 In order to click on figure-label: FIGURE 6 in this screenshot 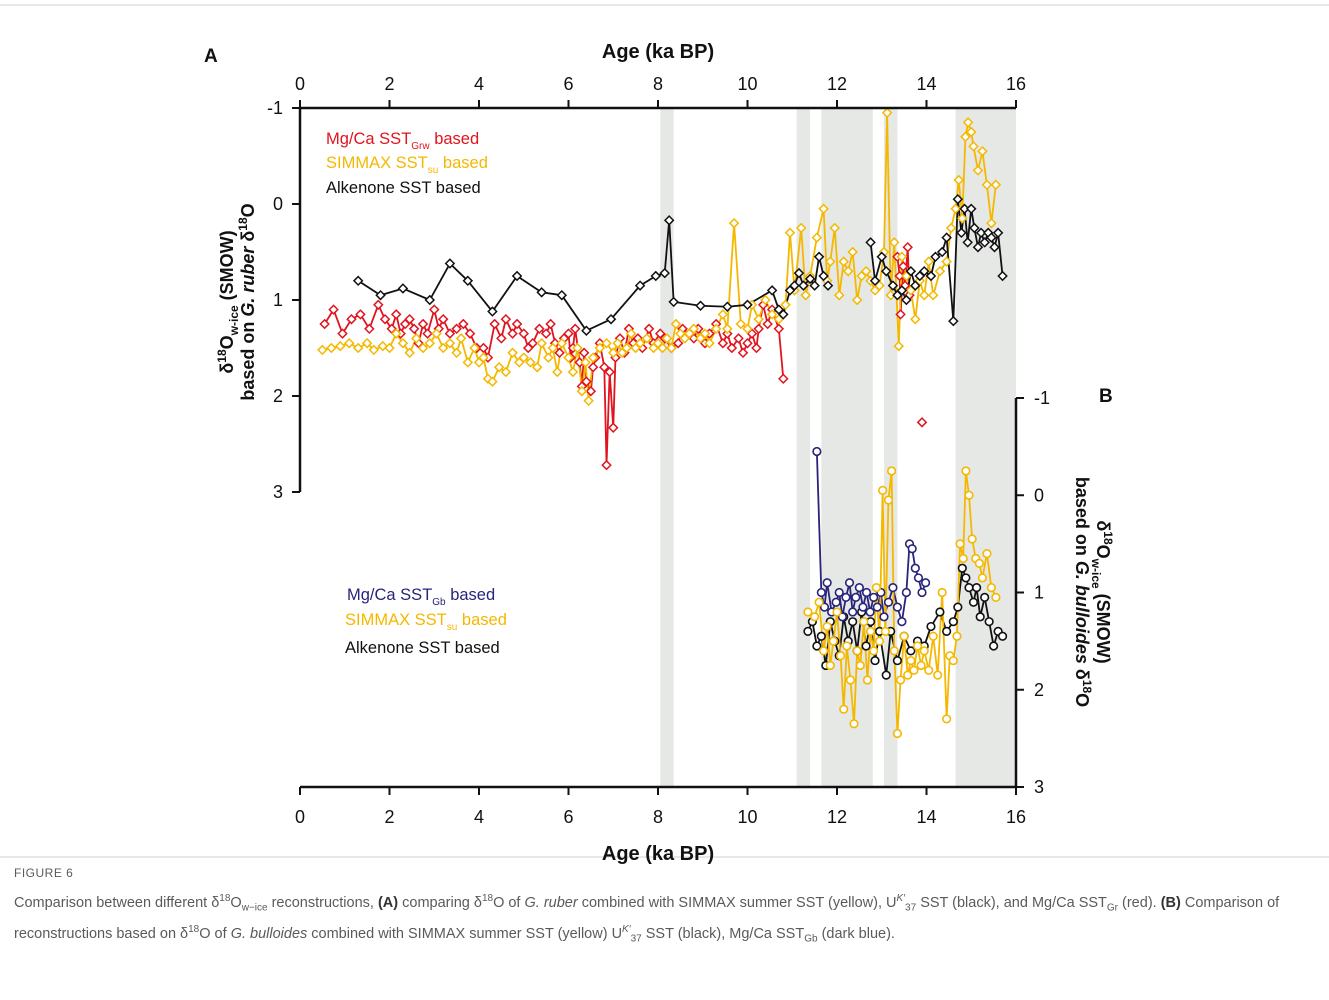, I will do `click(44, 873)`.